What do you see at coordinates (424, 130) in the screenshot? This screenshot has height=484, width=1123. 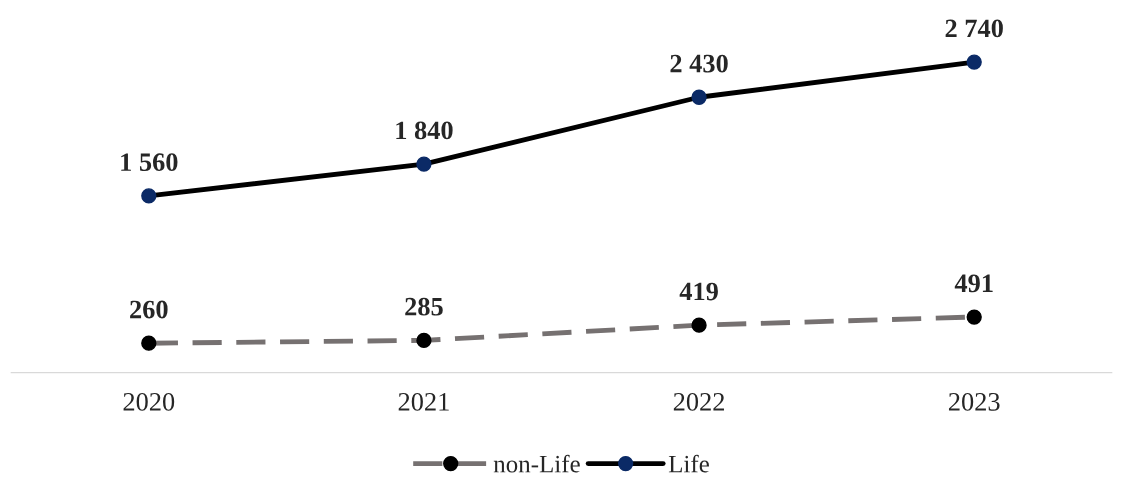 I see `data-label: 1 840` at bounding box center [424, 130].